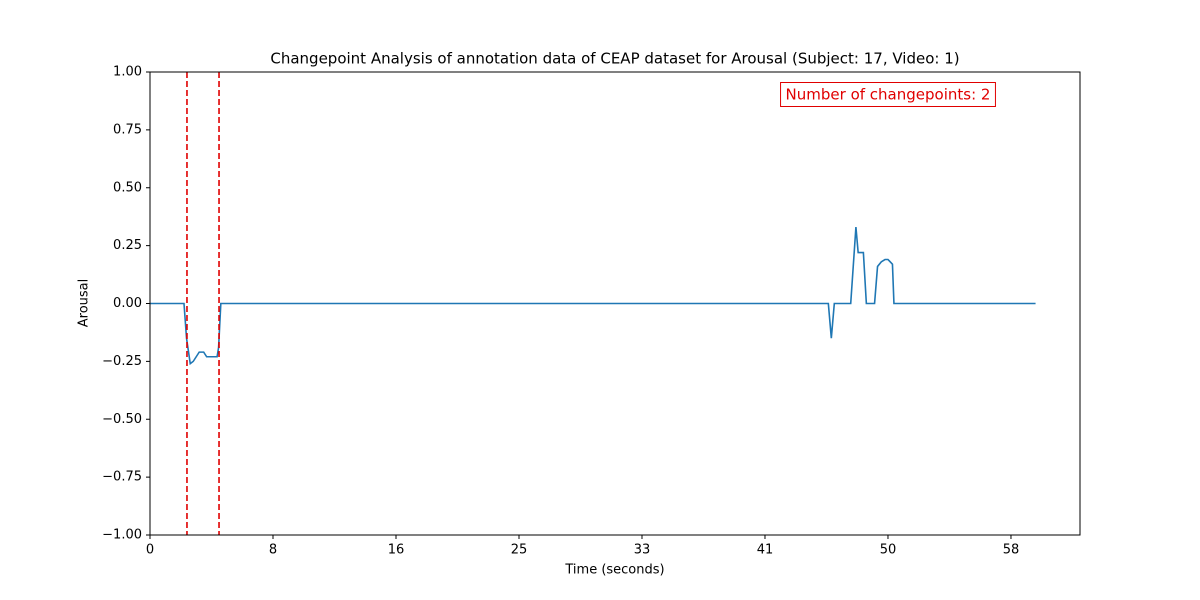  Describe the element at coordinates (122, 361) in the screenshot. I see `y-tick-label: −0.25` at that location.